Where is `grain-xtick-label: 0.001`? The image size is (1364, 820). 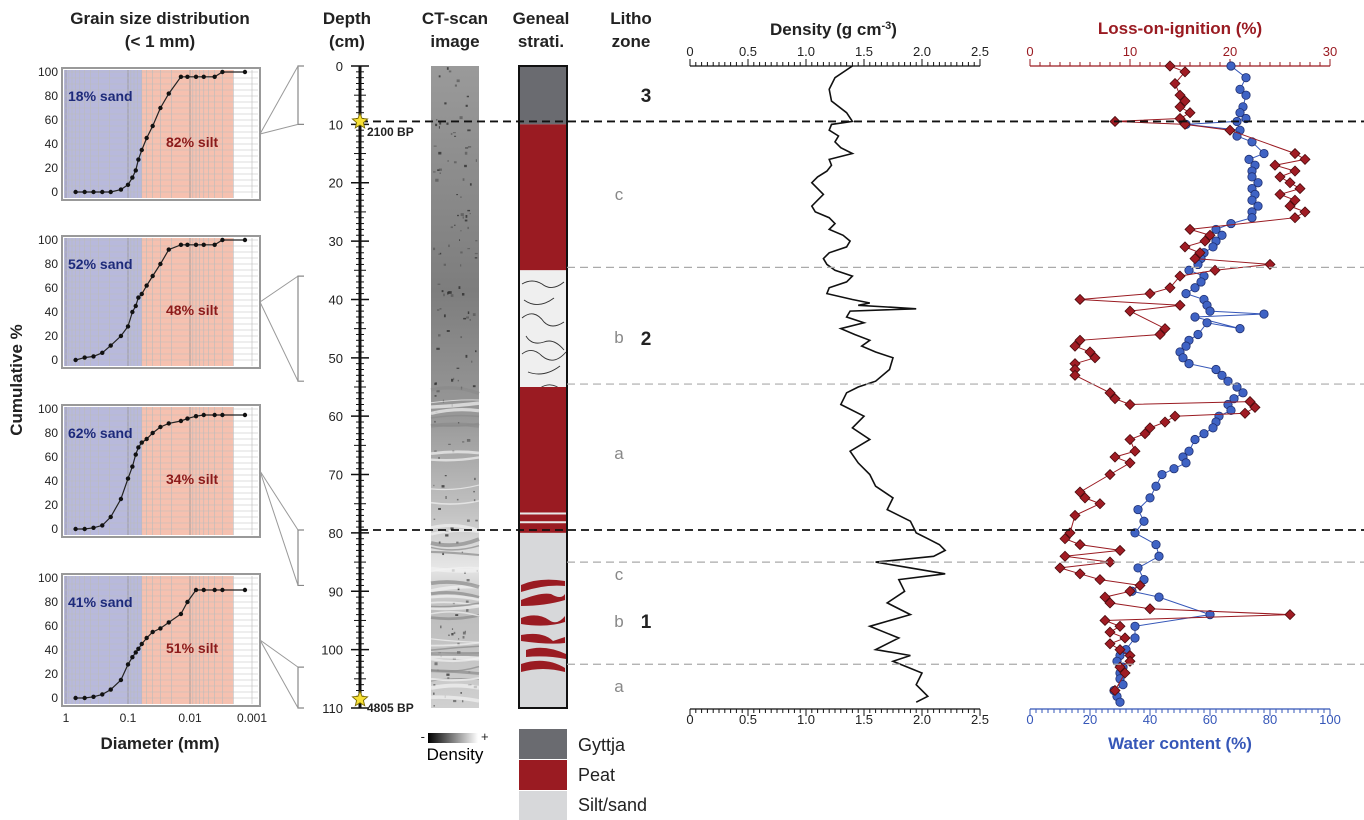 grain-xtick-label: 0.001 is located at coordinates (252, 718).